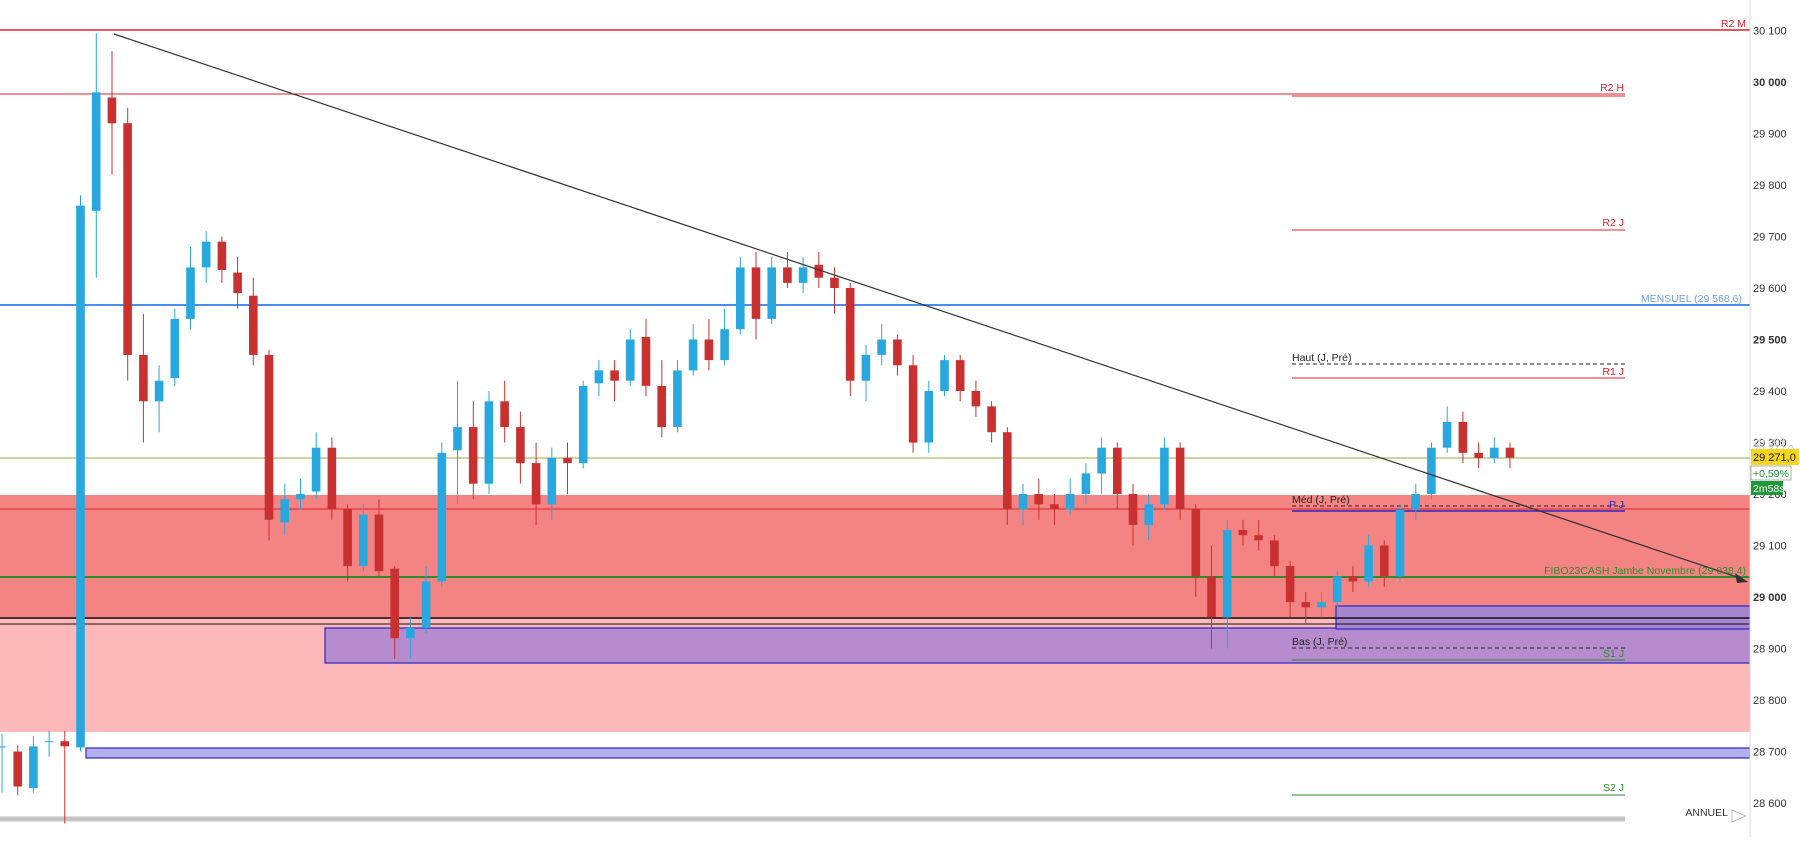 This screenshot has width=1800, height=842. Describe the element at coordinates (1616, 505) in the screenshot. I see `label-pj: P J` at that location.